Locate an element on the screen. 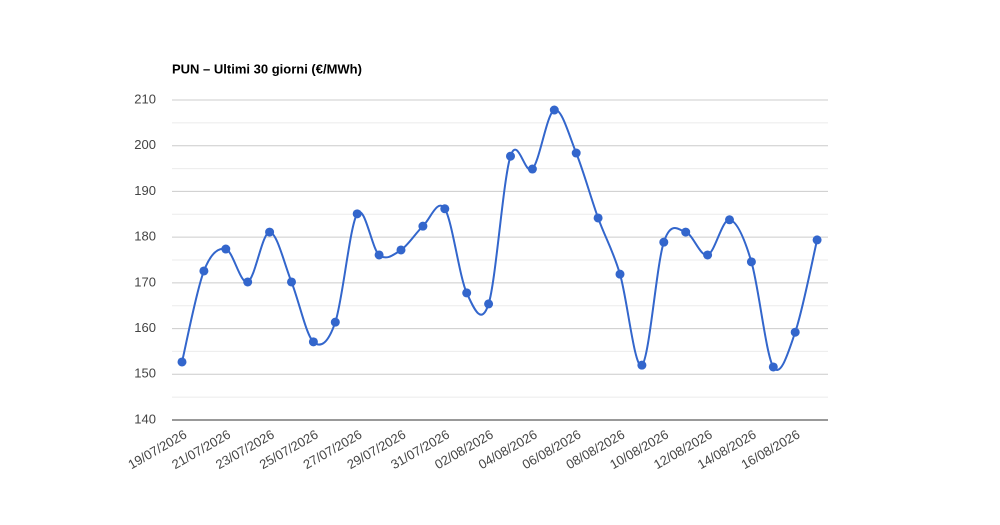  y-tick-label: 210 is located at coordinates (145, 98).